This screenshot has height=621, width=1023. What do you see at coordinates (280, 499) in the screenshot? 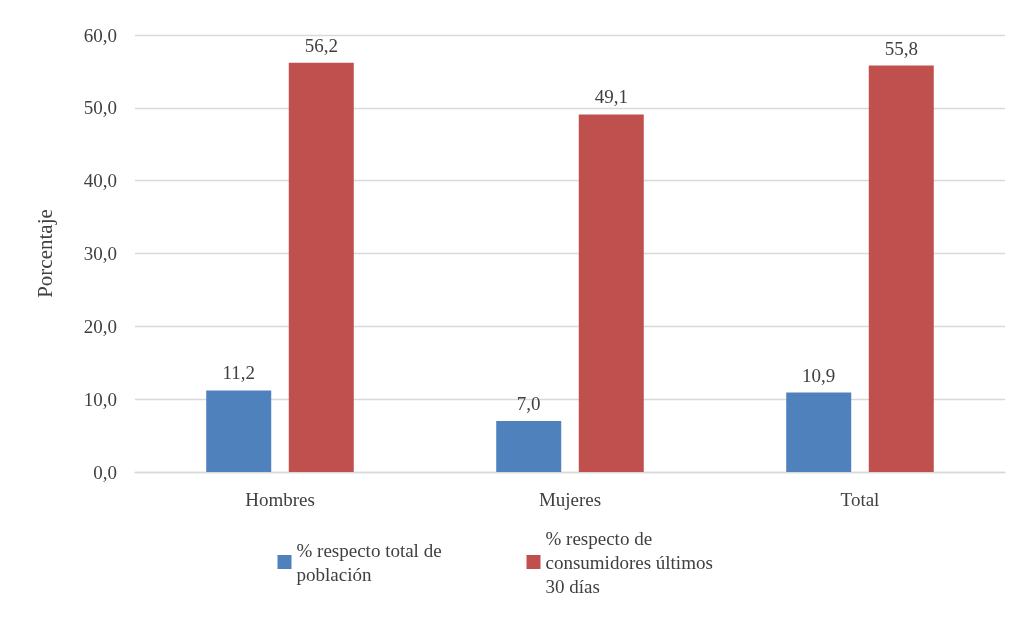
I see `x-tick-label: Hombres` at bounding box center [280, 499].